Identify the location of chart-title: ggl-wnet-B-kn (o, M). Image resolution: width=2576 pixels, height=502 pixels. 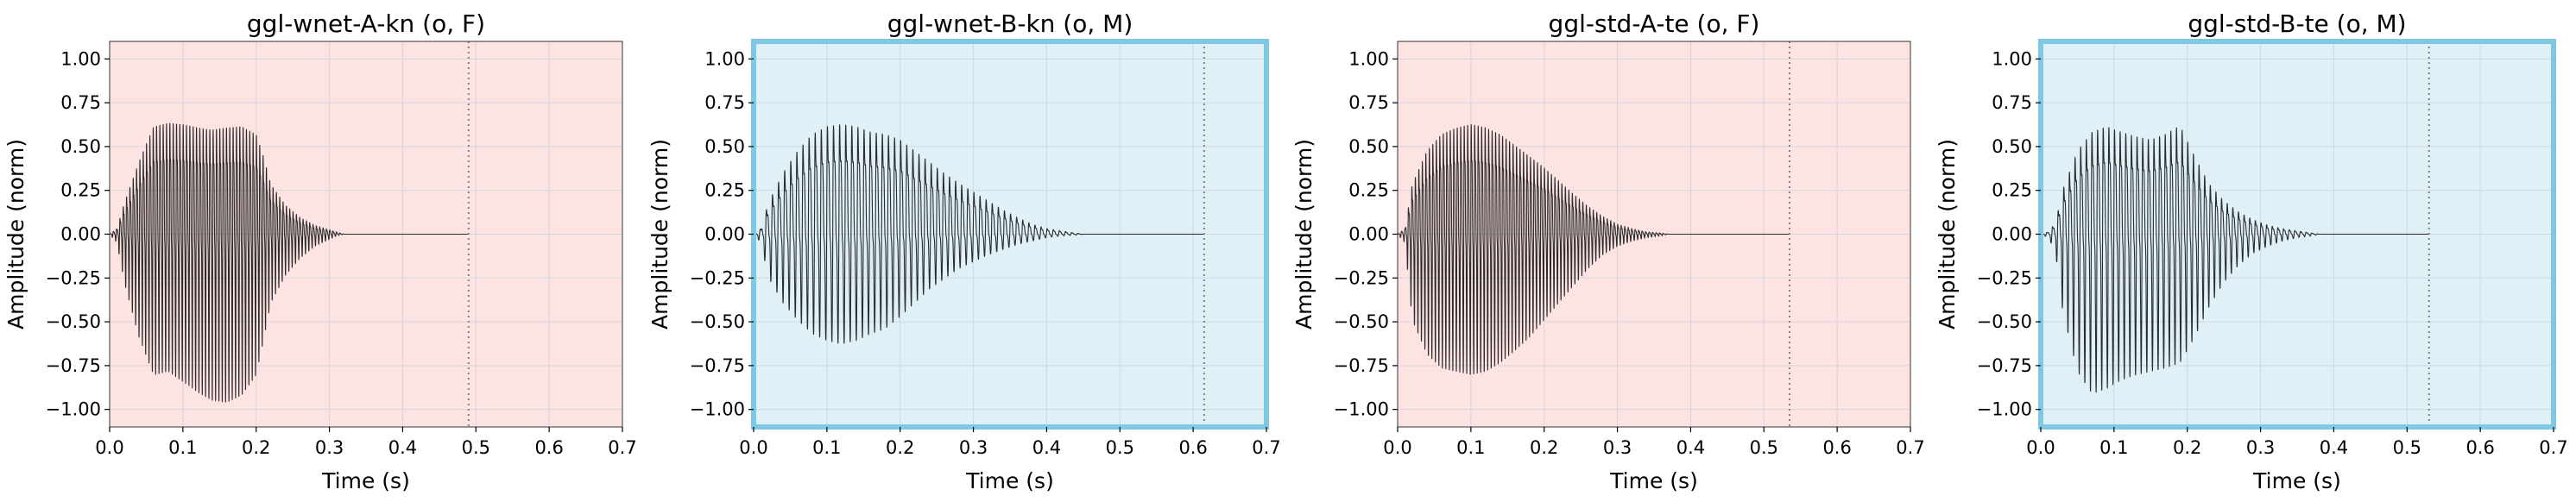
(1010, 23).